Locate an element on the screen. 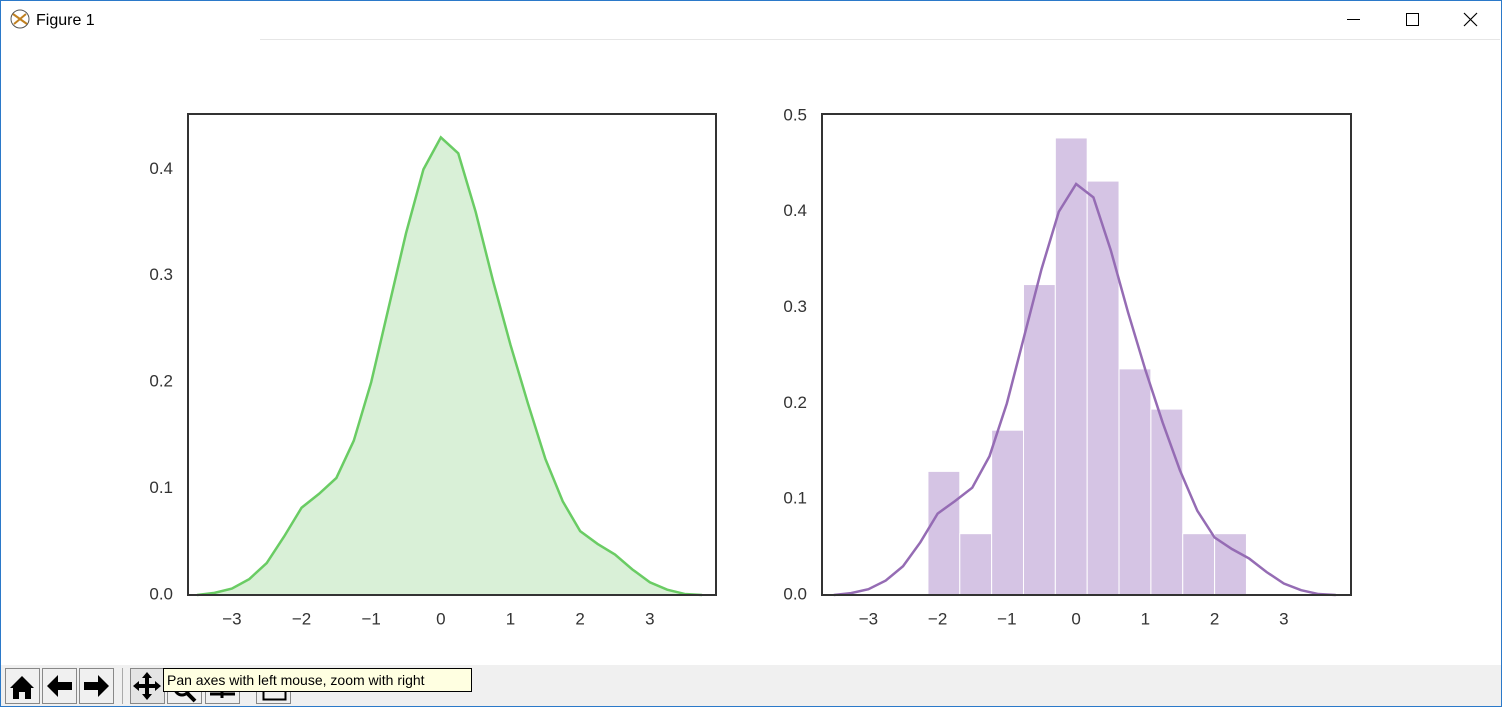 This screenshot has height=712, width=1502. maximize-button is located at coordinates (1412, 19).